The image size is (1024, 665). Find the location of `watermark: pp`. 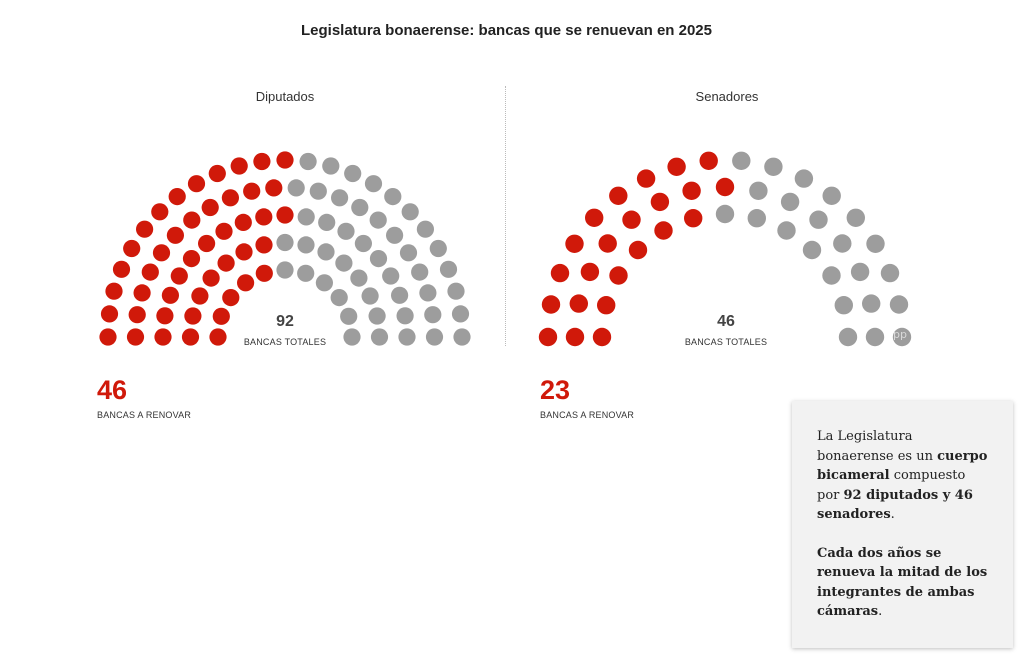

watermark: pp is located at coordinates (900, 334).